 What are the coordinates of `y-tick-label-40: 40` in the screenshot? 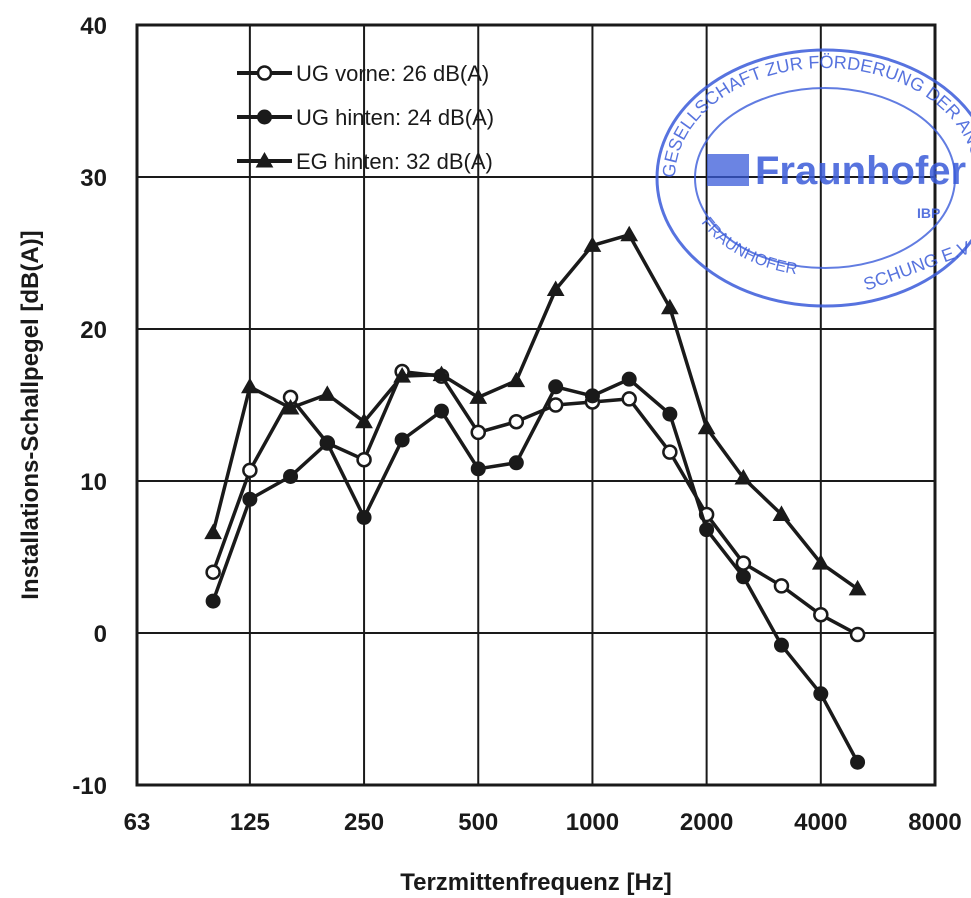 It's located at (93, 26).